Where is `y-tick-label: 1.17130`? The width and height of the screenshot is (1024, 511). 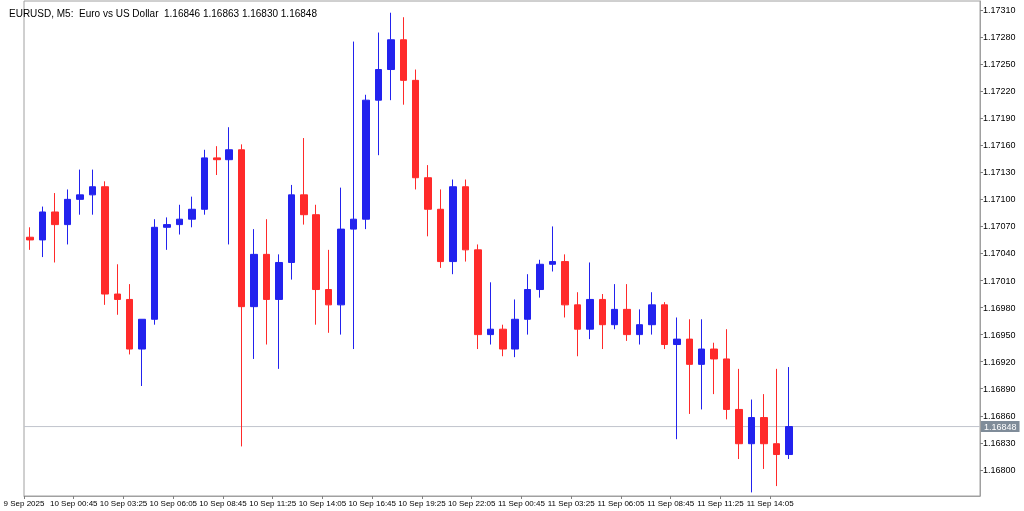 y-tick-label: 1.17130 is located at coordinates (999, 172).